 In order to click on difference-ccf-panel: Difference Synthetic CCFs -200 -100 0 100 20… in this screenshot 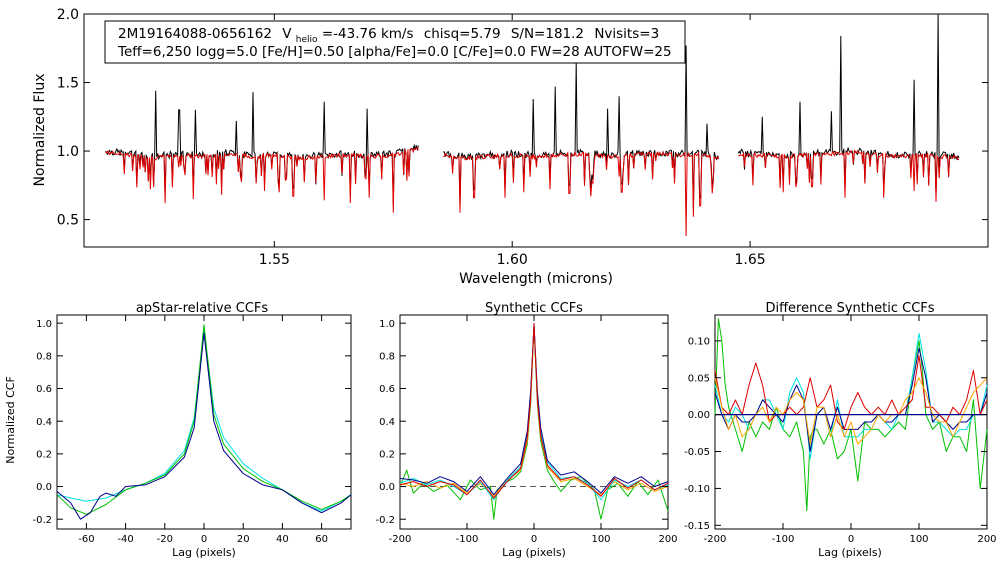, I will do `click(840, 430)`.